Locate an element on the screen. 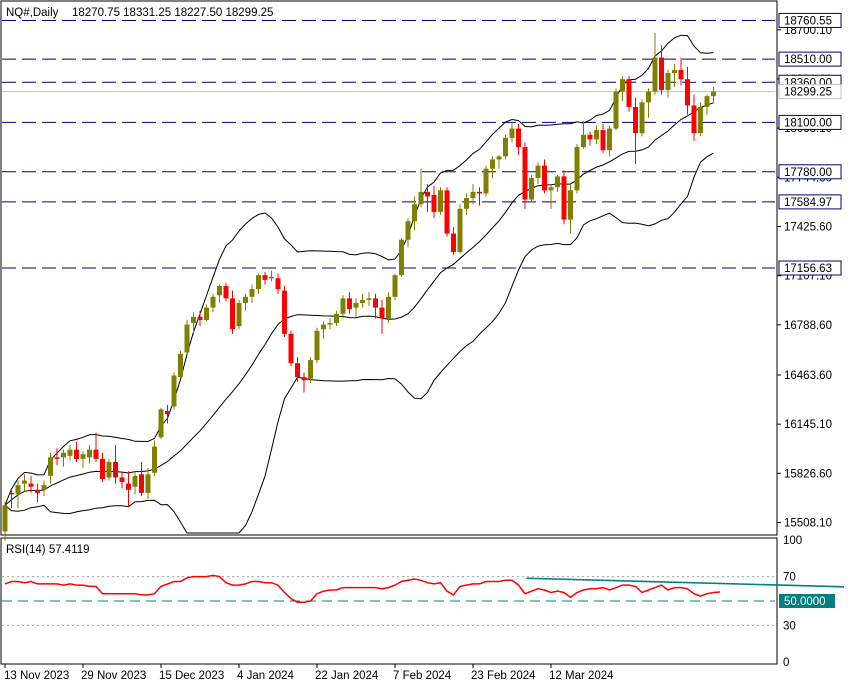 Image resolution: width=848 pixels, height=687 pixels. price-tick-label: 17425.60 is located at coordinates (808, 228).